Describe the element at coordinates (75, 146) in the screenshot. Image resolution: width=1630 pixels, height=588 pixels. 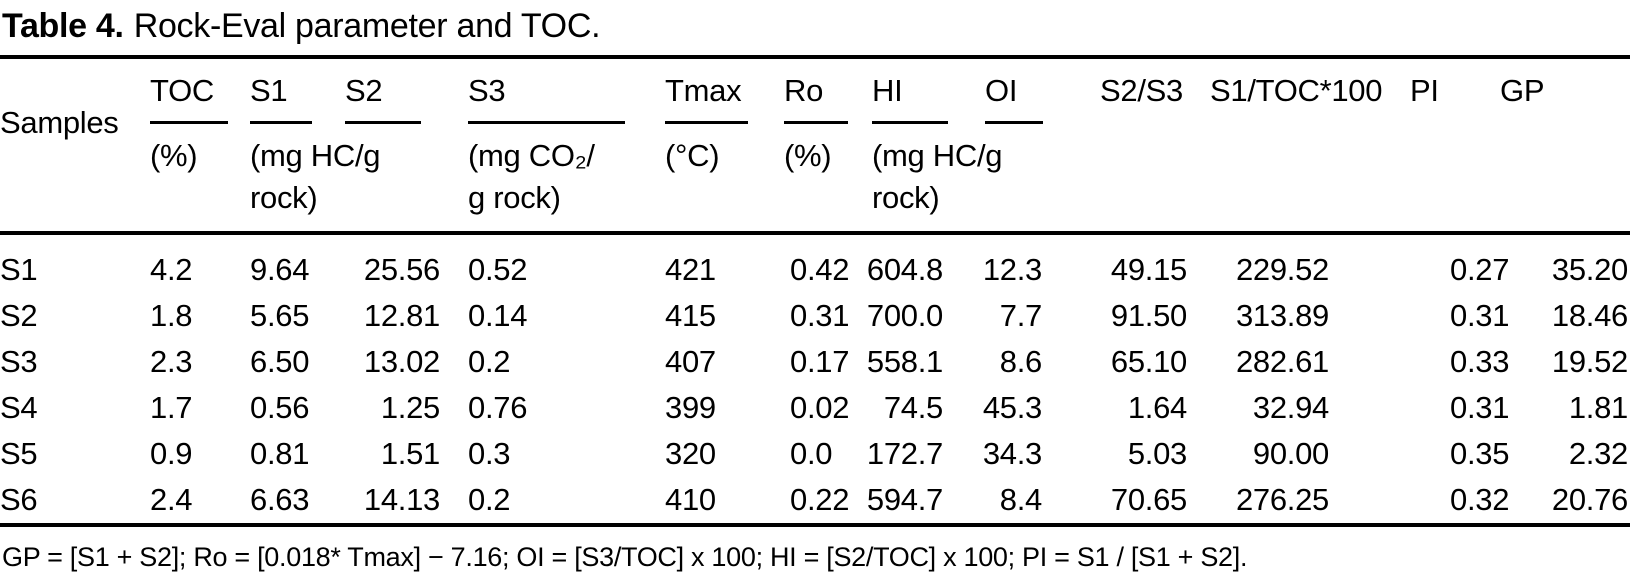
I see `column-header-samples: Samples` at that location.